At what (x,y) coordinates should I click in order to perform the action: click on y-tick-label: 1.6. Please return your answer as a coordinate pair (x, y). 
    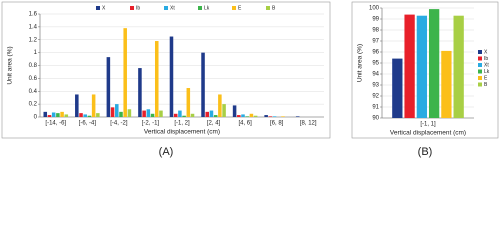
    Looking at the image, I should click on (33, 15).